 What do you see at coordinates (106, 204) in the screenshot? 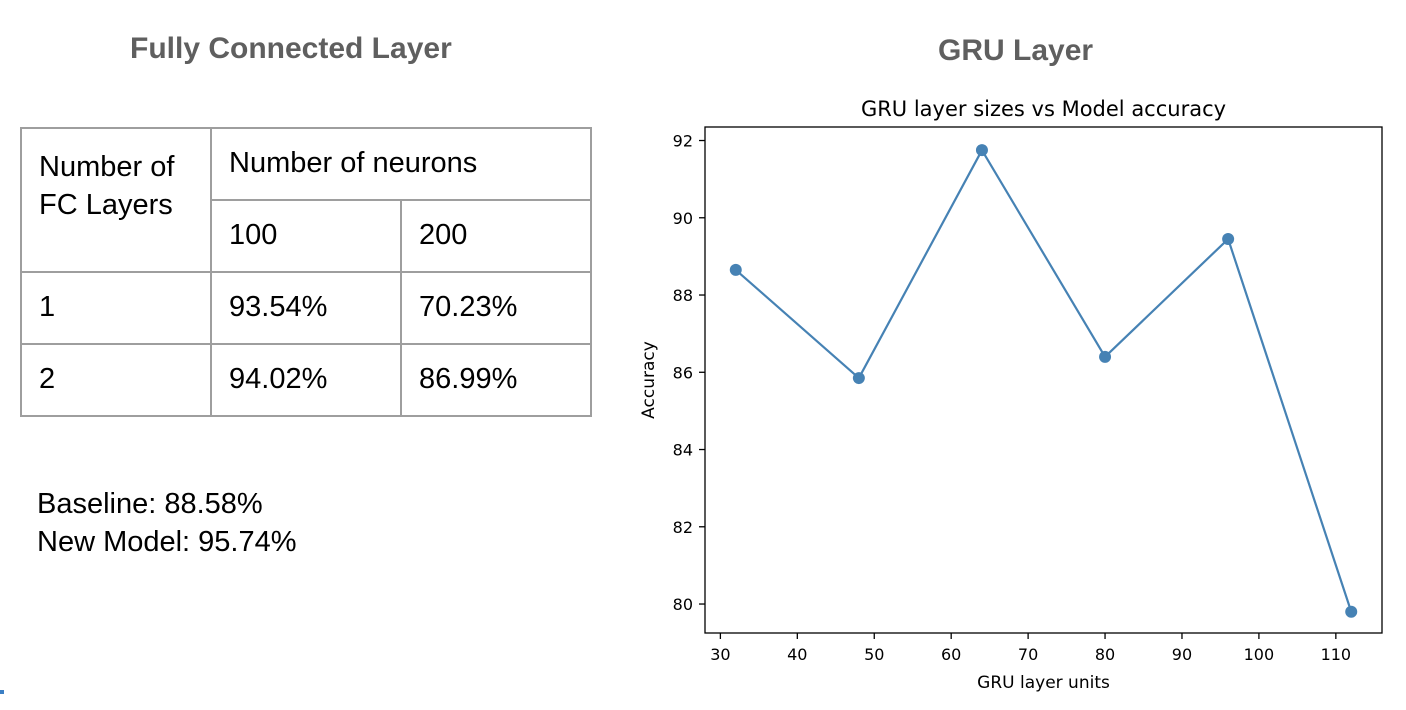
I see `fc-layers-header-line2: FC Layers` at bounding box center [106, 204].